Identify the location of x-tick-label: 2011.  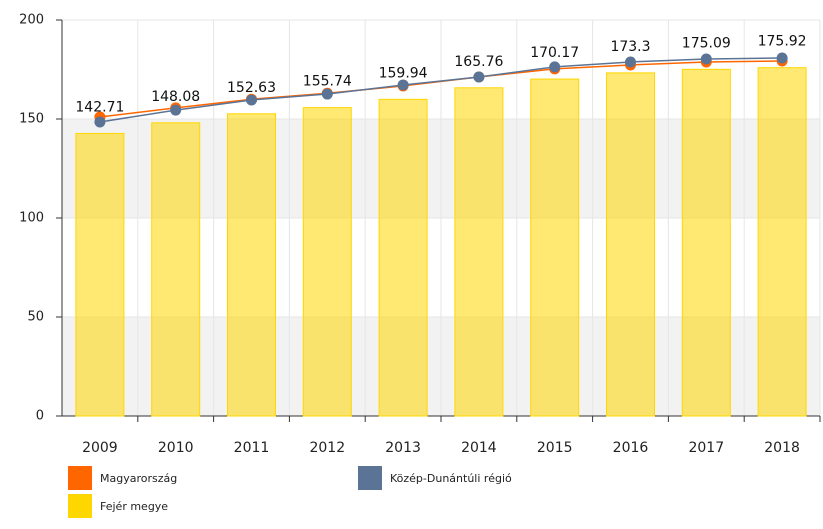
(252, 448).